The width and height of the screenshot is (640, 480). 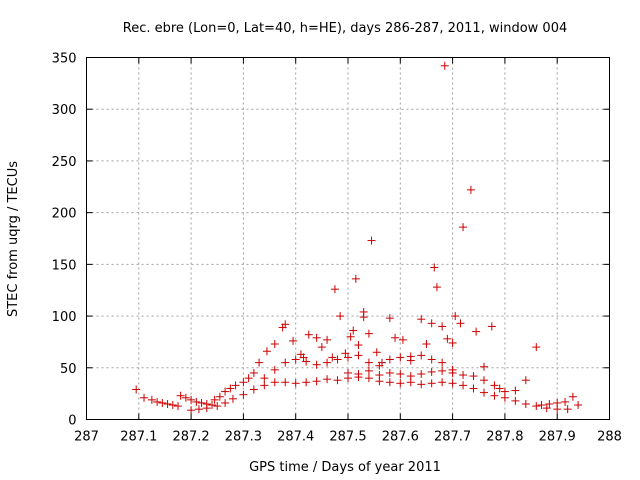 I want to click on x-tick-label: 287, so click(x=86, y=437).